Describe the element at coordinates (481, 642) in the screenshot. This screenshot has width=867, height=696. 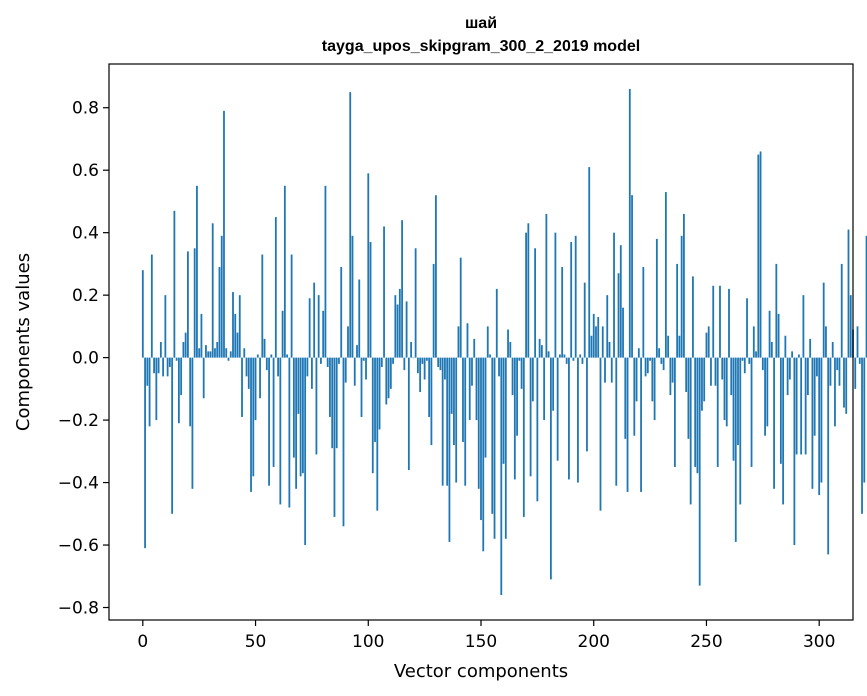
I see `x-tick-label: 150` at that location.